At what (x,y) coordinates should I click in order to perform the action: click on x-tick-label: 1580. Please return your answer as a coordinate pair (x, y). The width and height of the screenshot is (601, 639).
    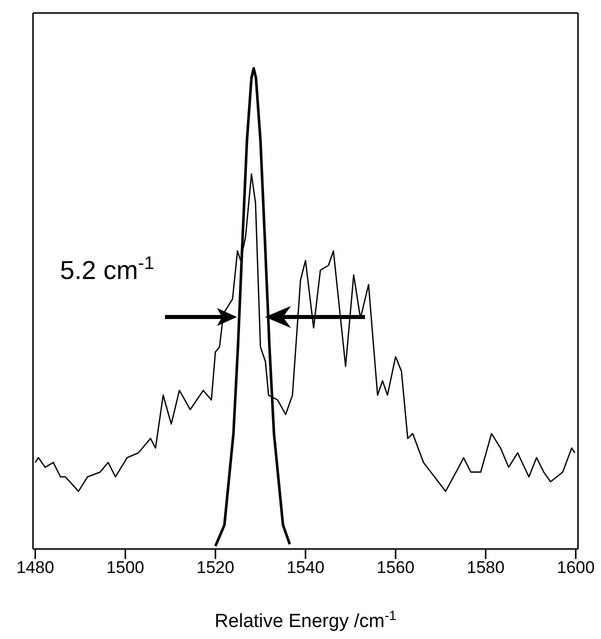
    Looking at the image, I should click on (485, 568).